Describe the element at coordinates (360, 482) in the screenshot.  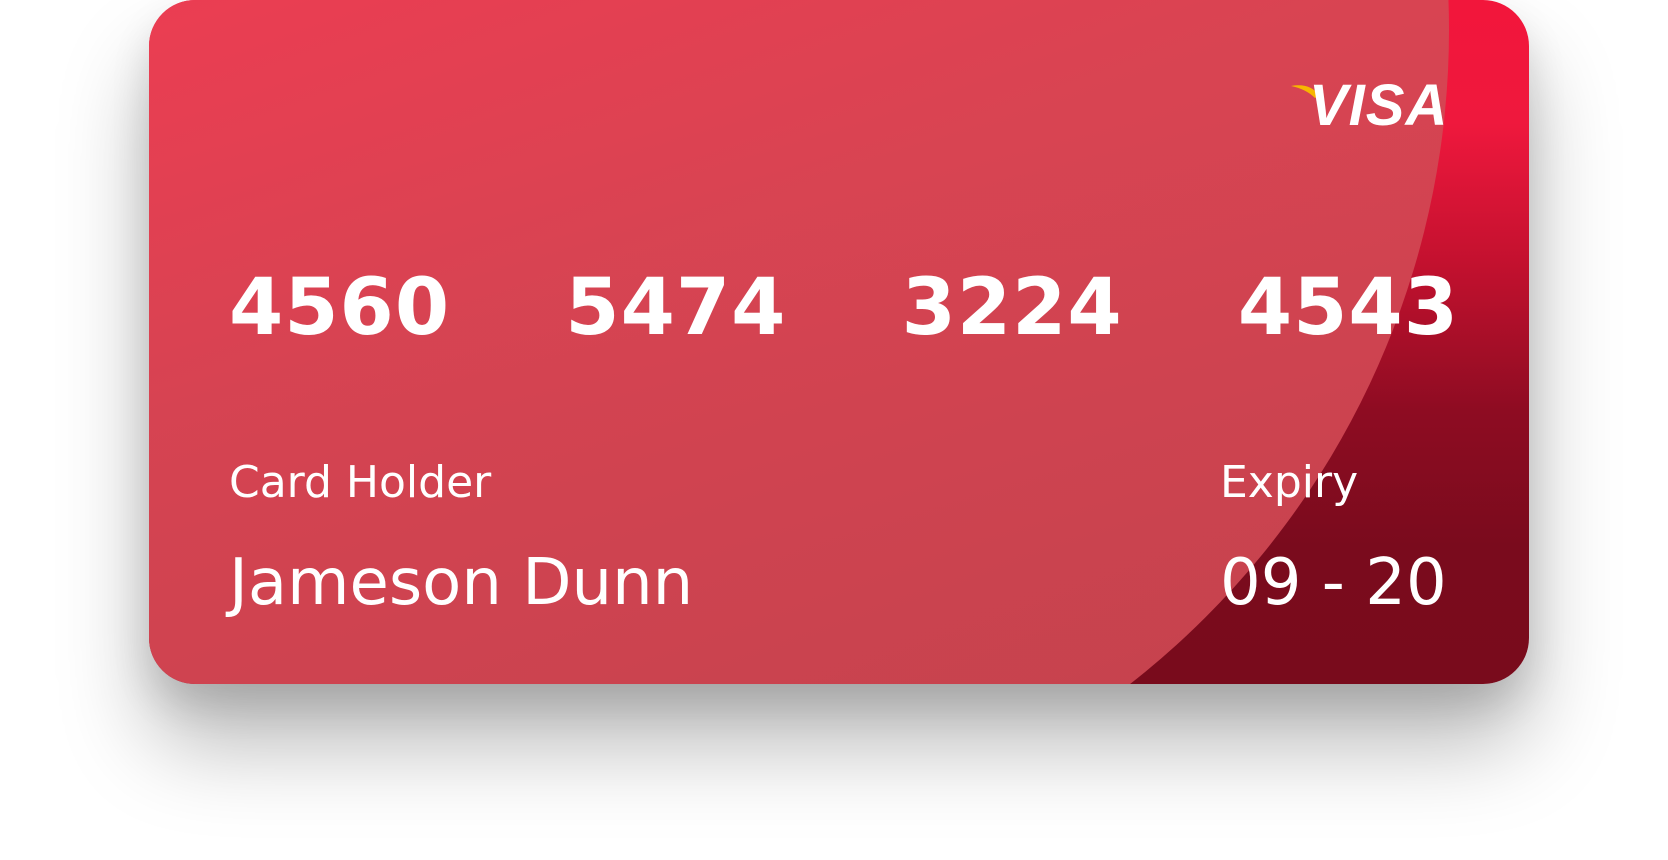
I see `card-holder-label: Card Holder` at that location.